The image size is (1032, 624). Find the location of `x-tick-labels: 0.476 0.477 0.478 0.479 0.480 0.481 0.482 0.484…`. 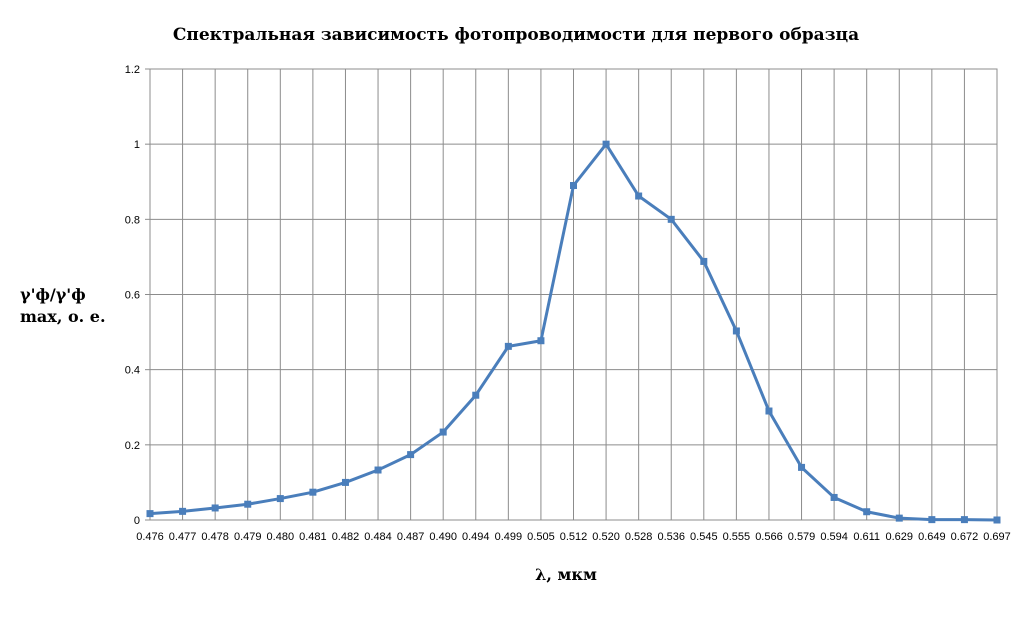

x-tick-labels: 0.476 0.477 0.478 0.479 0.480 0.481 0.482 0.484… is located at coordinates (573, 537).